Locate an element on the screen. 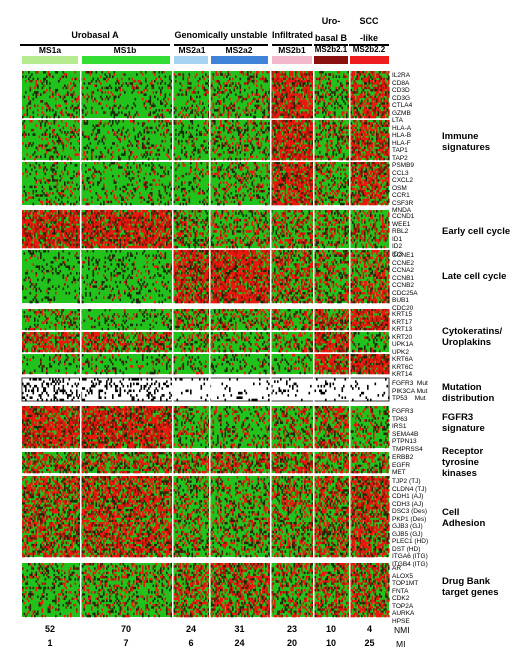 This screenshot has width=520, height=661. mi-ms2b2-2: 25 is located at coordinates (369, 643).